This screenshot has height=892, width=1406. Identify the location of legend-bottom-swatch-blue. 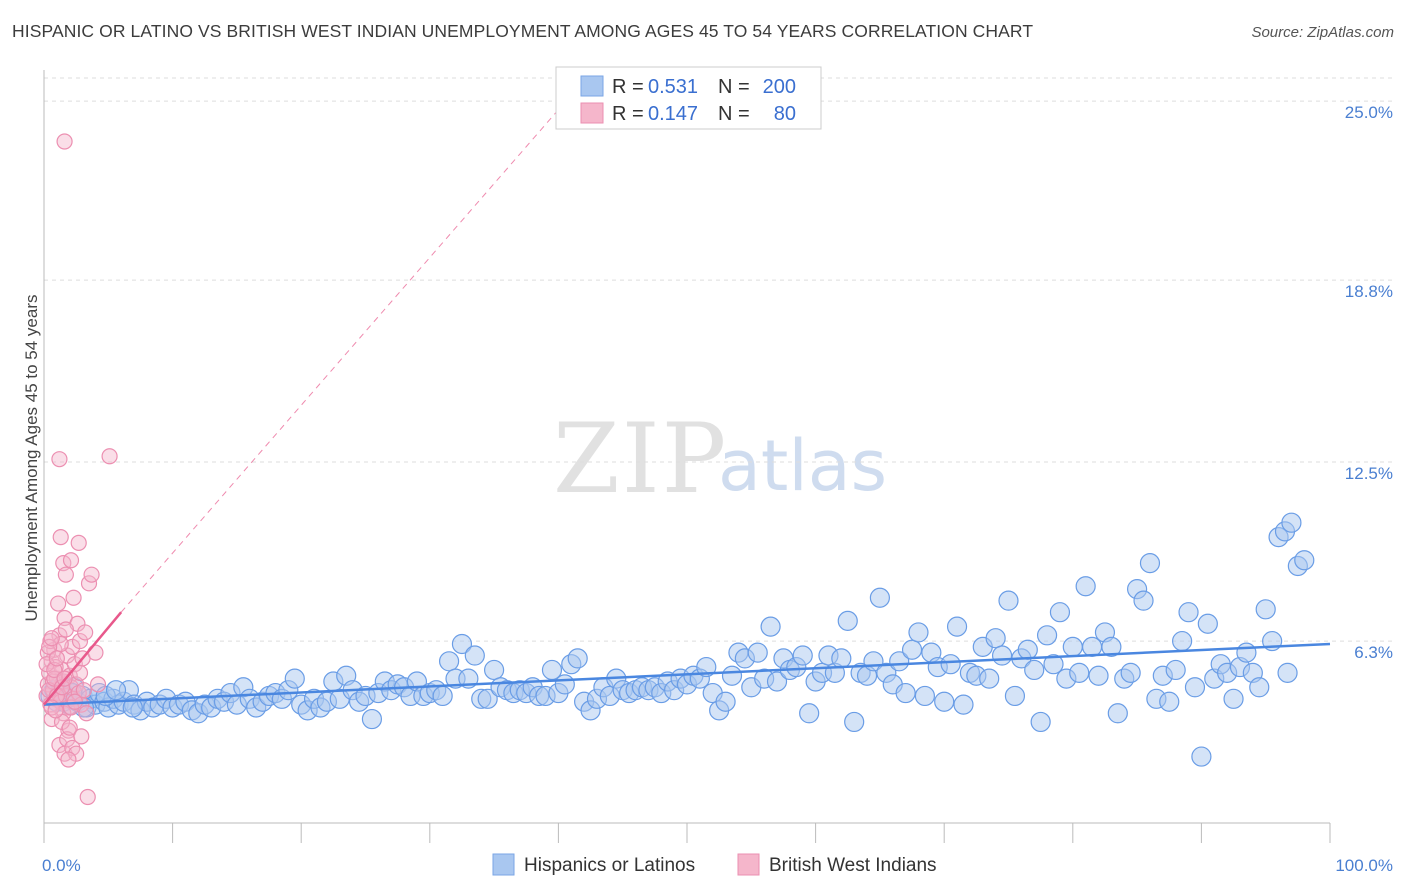
(503, 864).